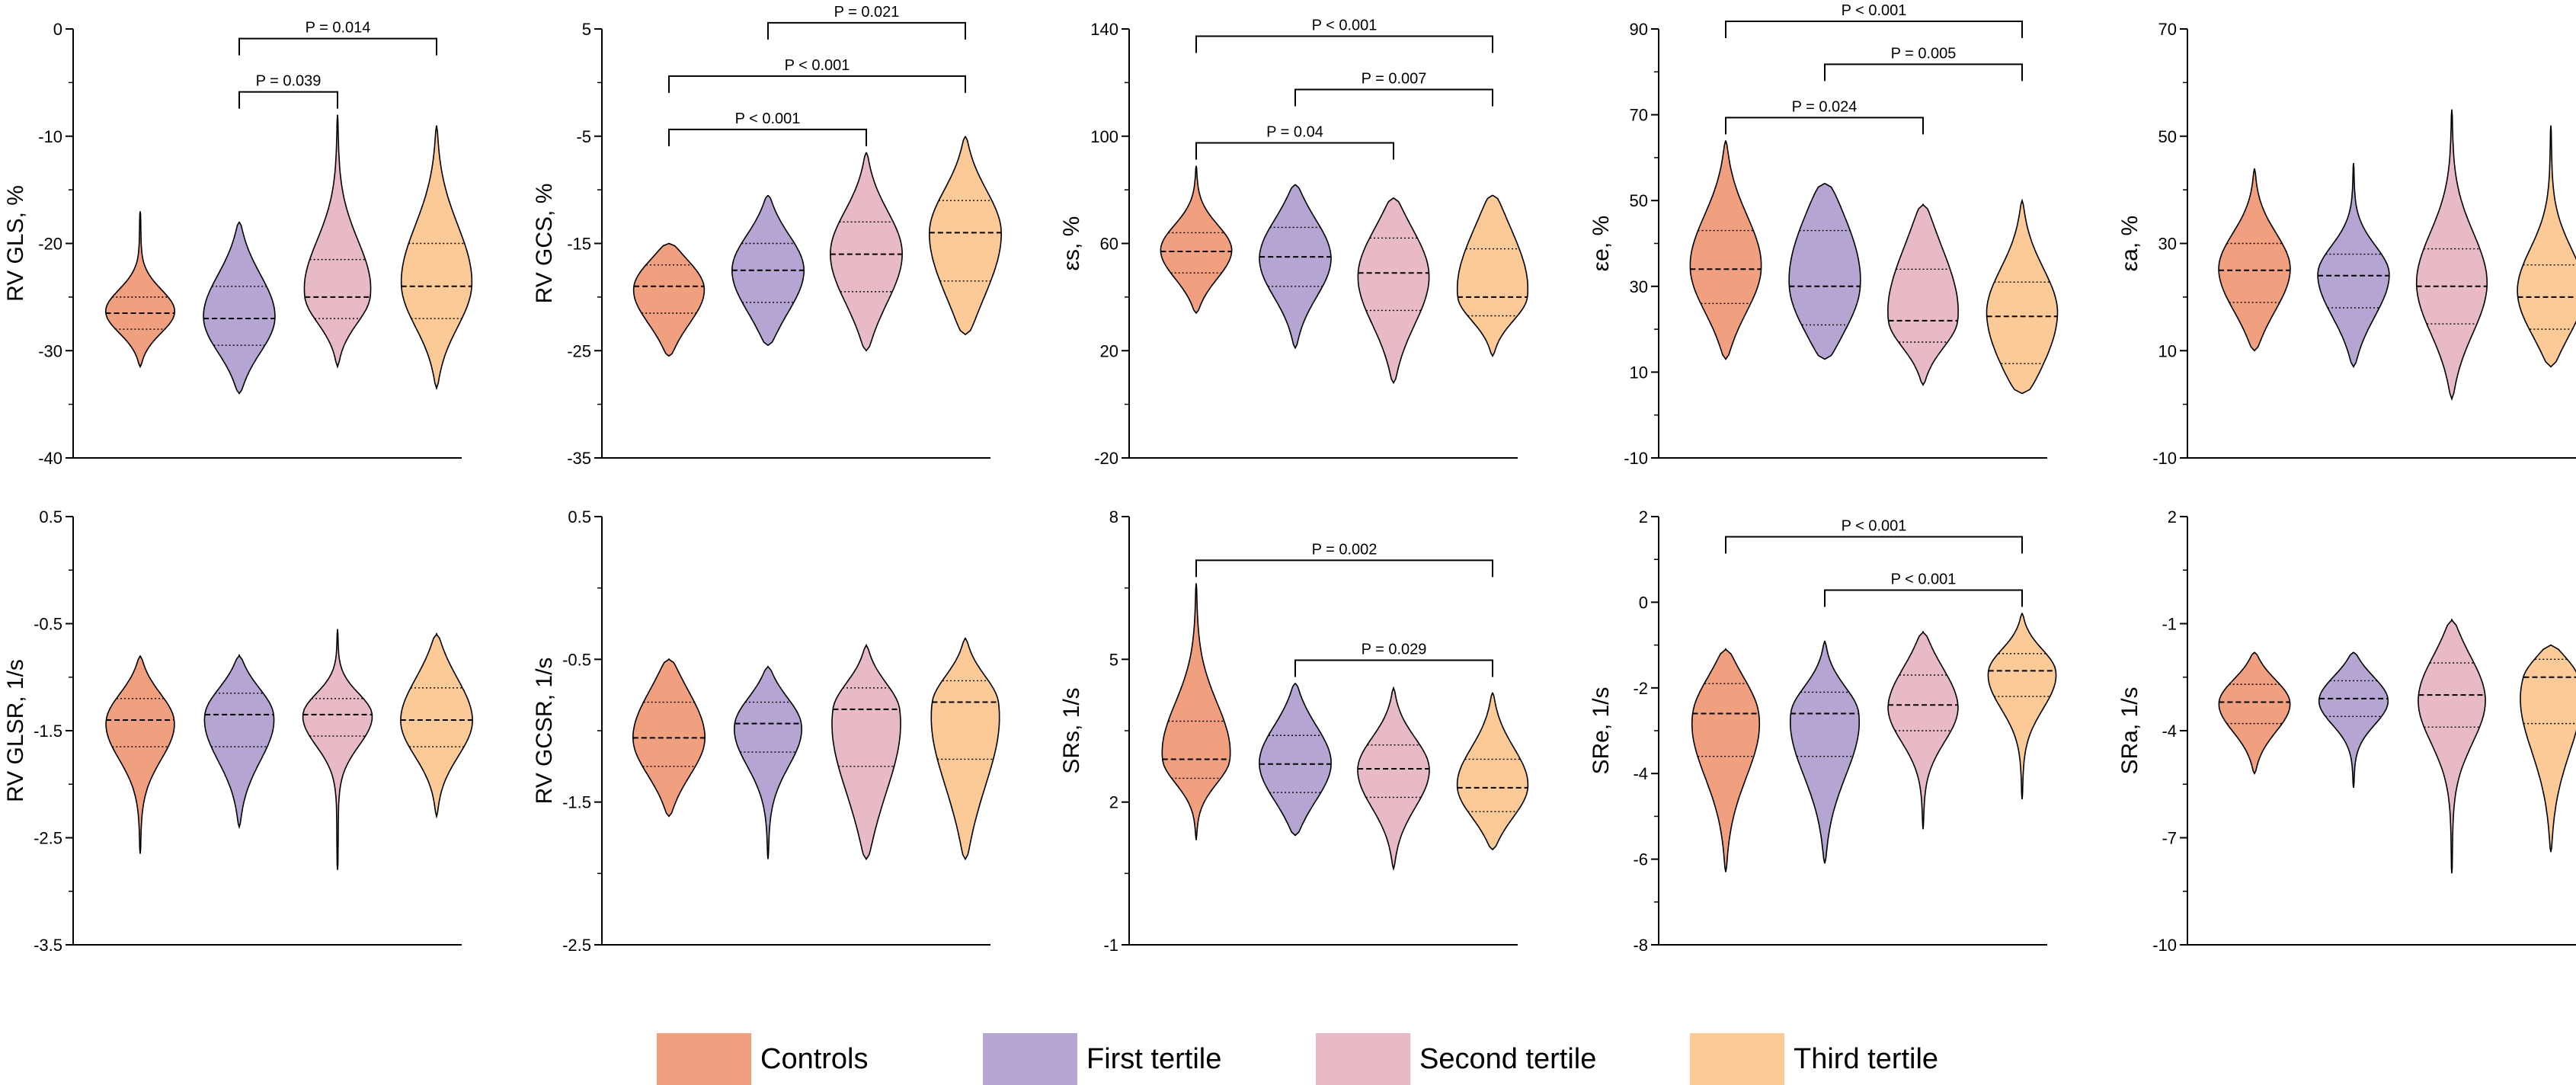  Describe the element at coordinates (338, 28) in the screenshot. I see `p-value-label: P = 0.014` at that location.